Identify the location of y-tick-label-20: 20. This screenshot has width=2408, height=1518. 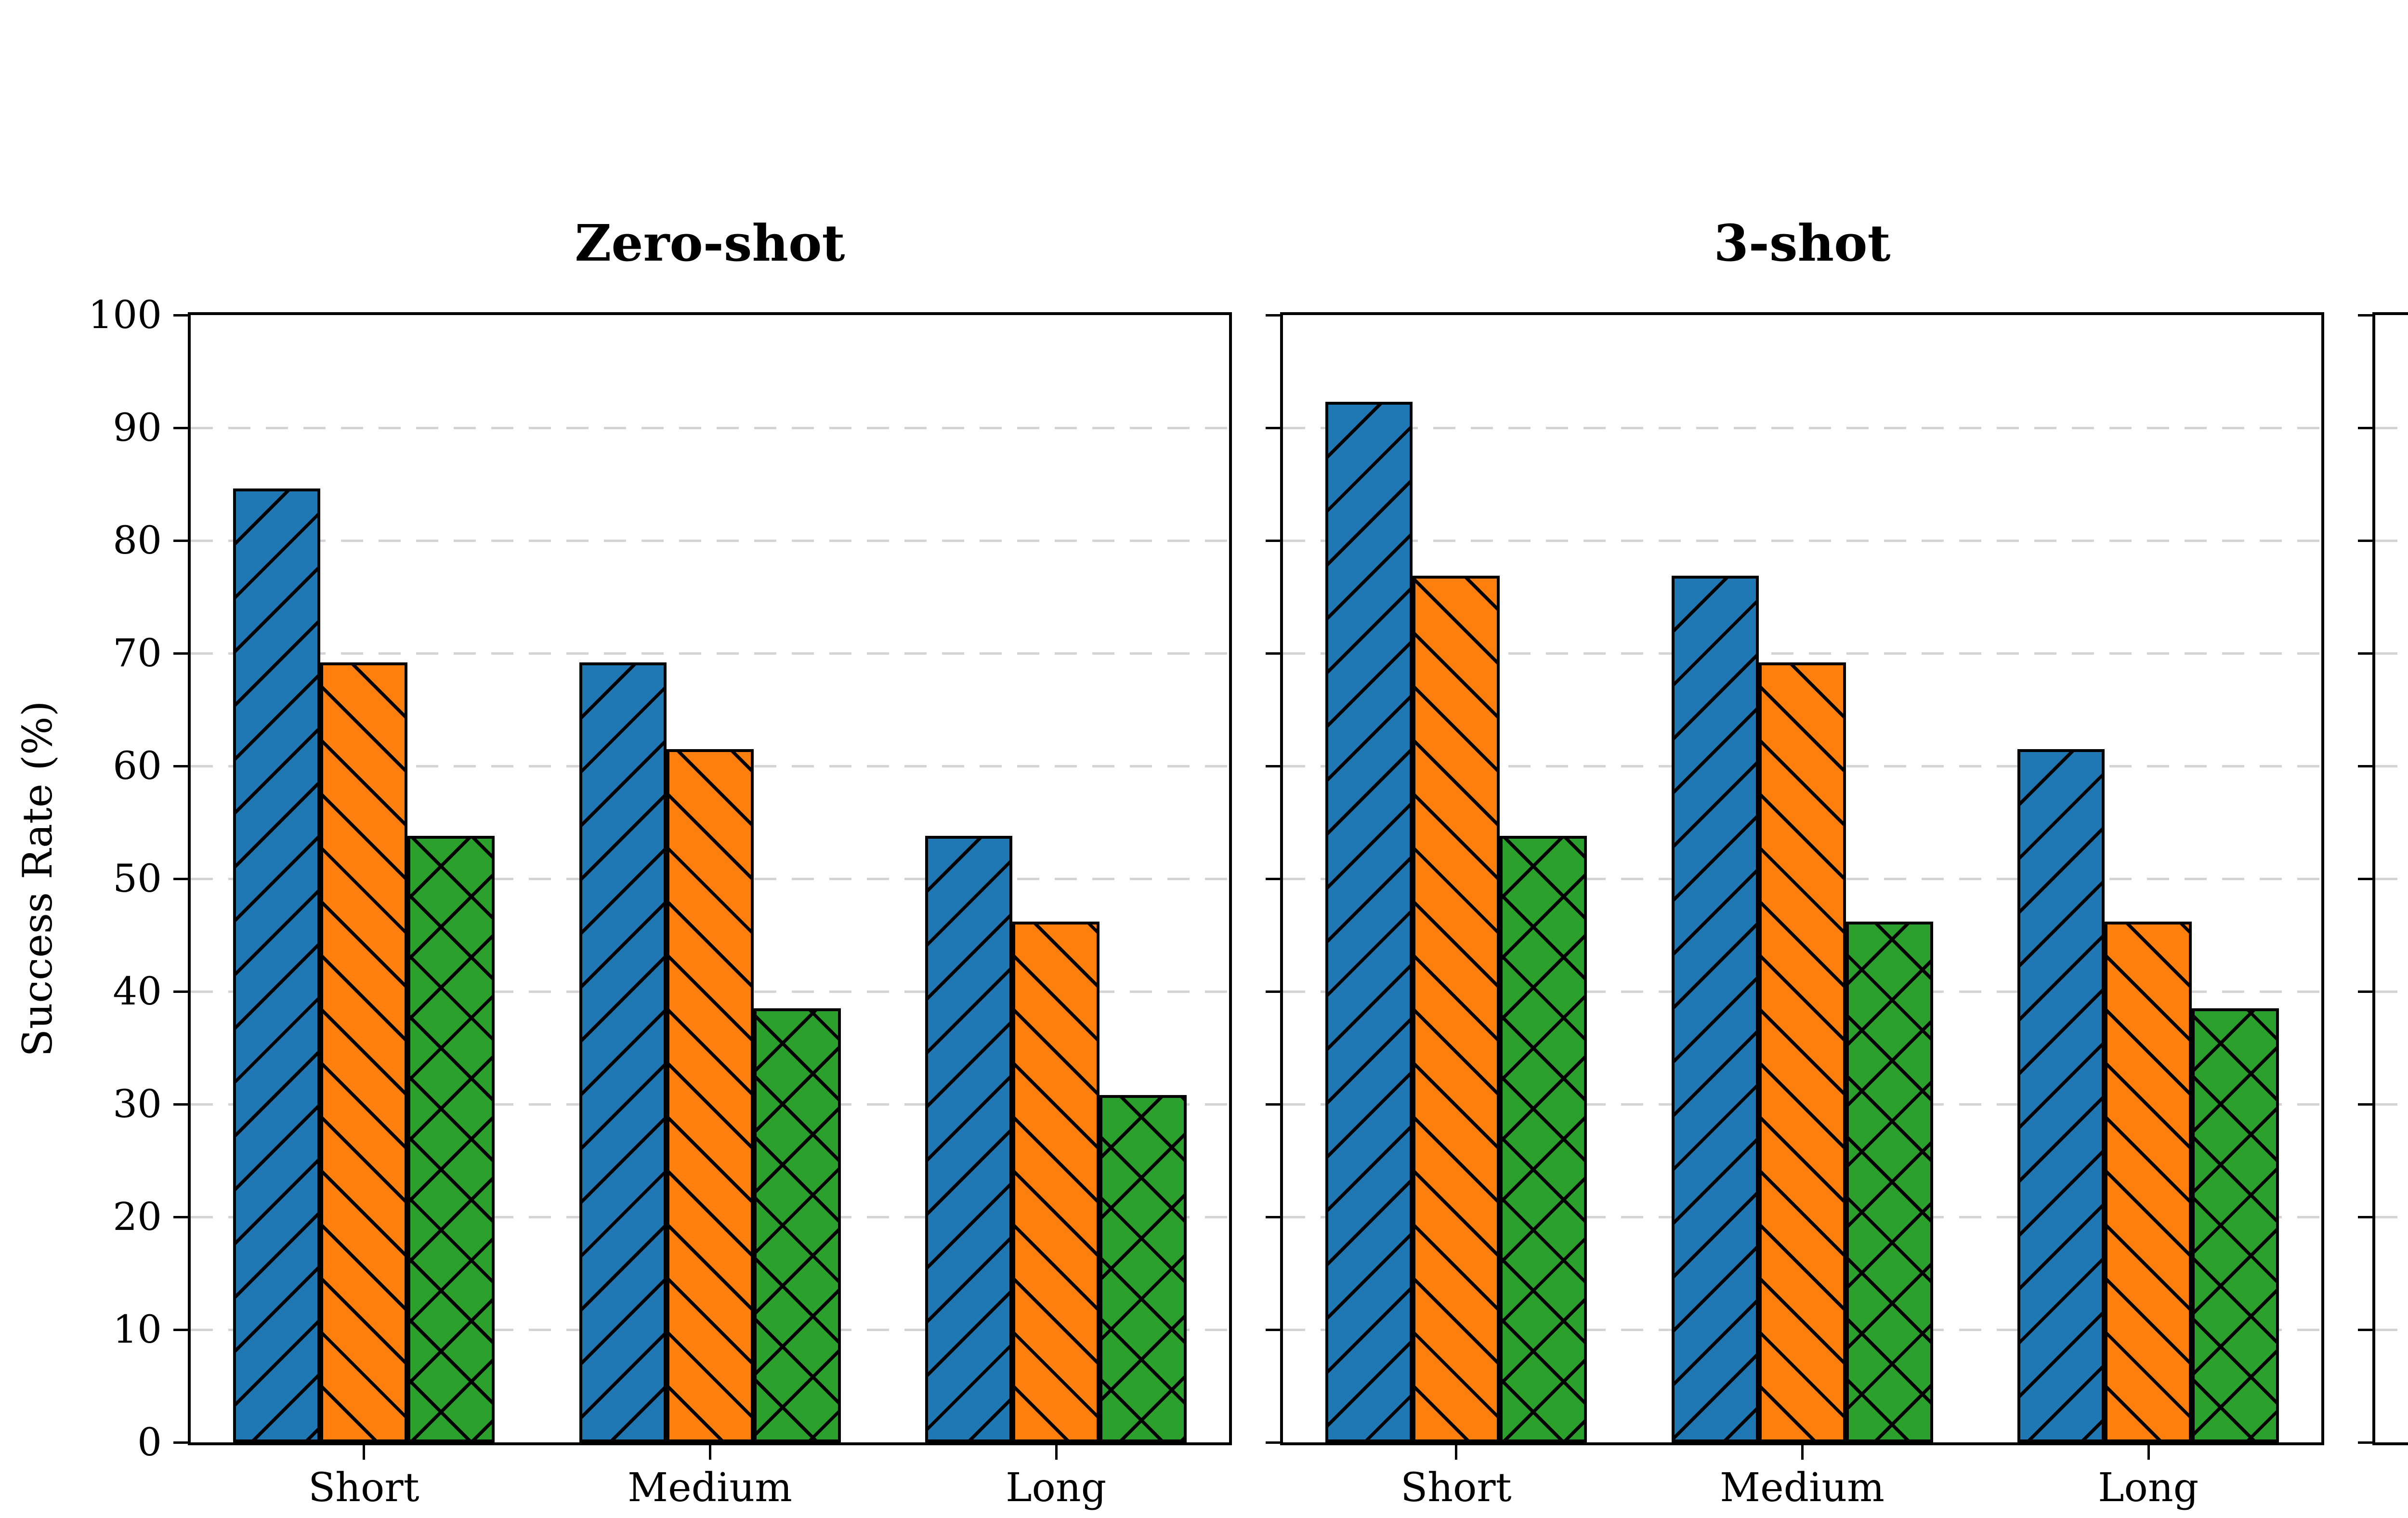
(137, 1216).